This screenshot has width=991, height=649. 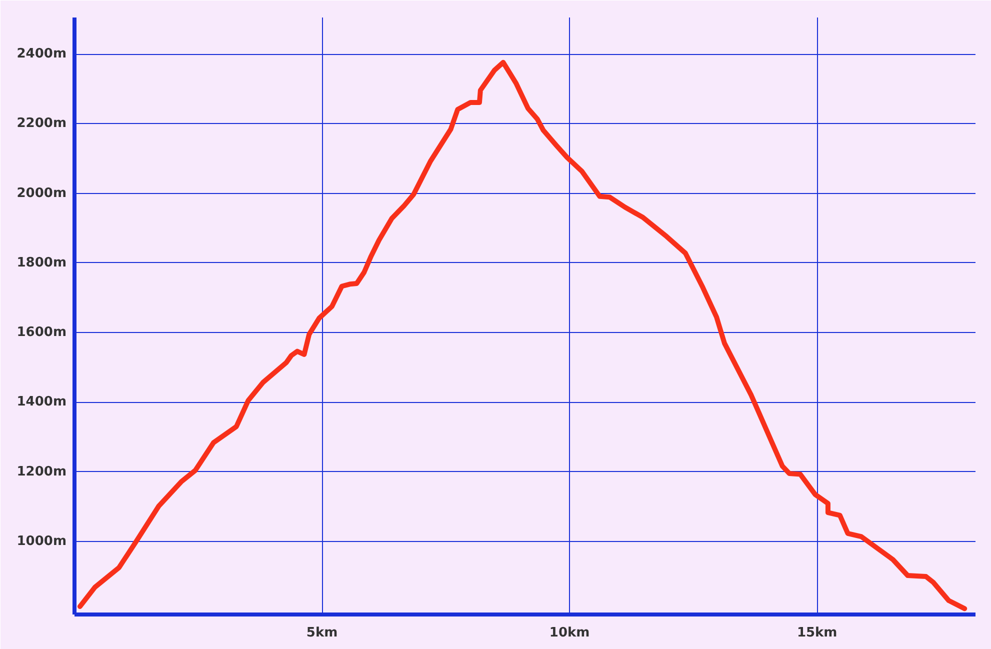 What do you see at coordinates (41, 124) in the screenshot?
I see `y-tick-label: 2200m` at bounding box center [41, 124].